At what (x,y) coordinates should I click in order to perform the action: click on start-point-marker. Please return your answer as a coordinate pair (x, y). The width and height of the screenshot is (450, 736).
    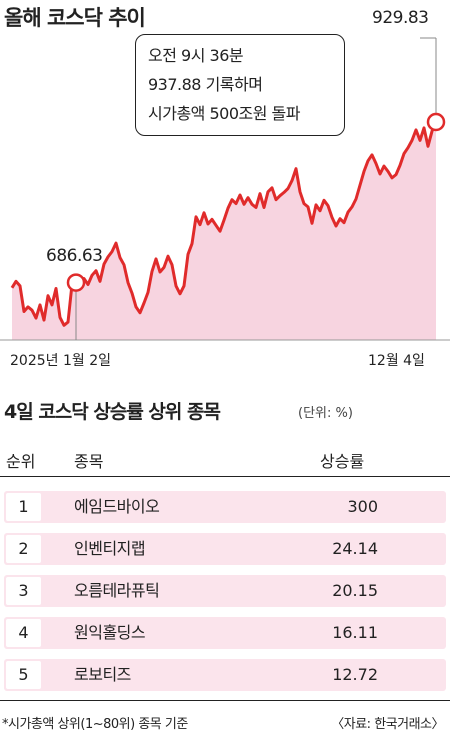
    Looking at the image, I should click on (76, 282).